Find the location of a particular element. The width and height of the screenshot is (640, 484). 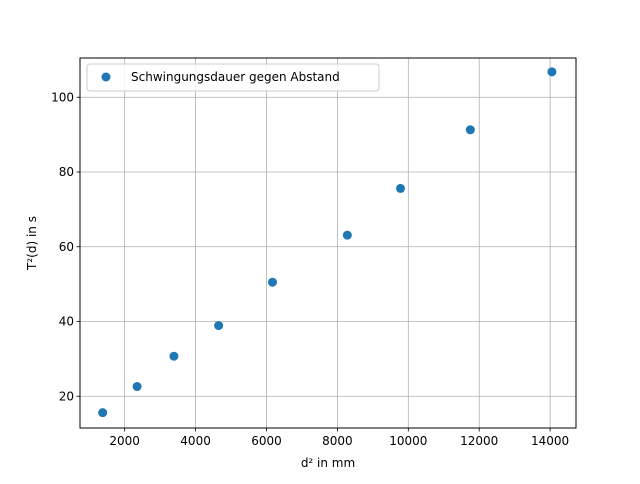

x-tick-label: 14000 is located at coordinates (550, 441).